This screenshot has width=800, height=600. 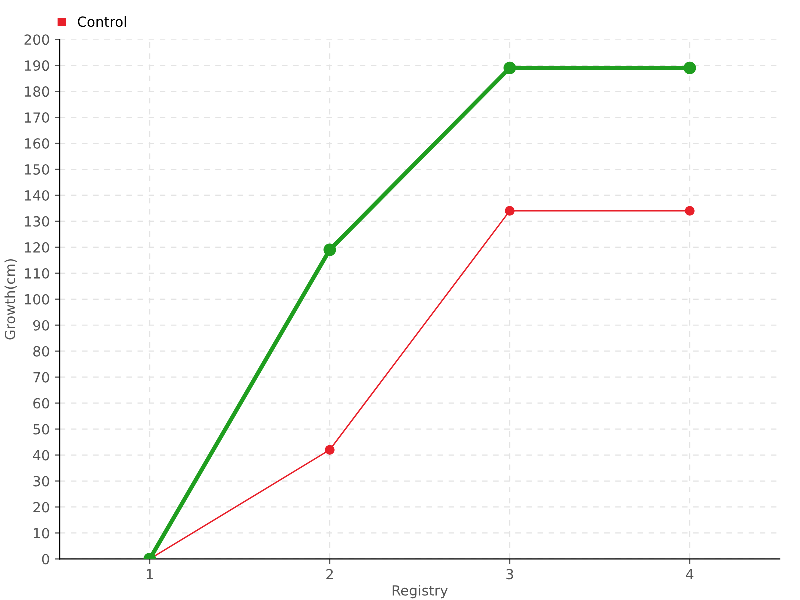 What do you see at coordinates (37, 143) in the screenshot?
I see `y-tick-label: 160` at bounding box center [37, 143].